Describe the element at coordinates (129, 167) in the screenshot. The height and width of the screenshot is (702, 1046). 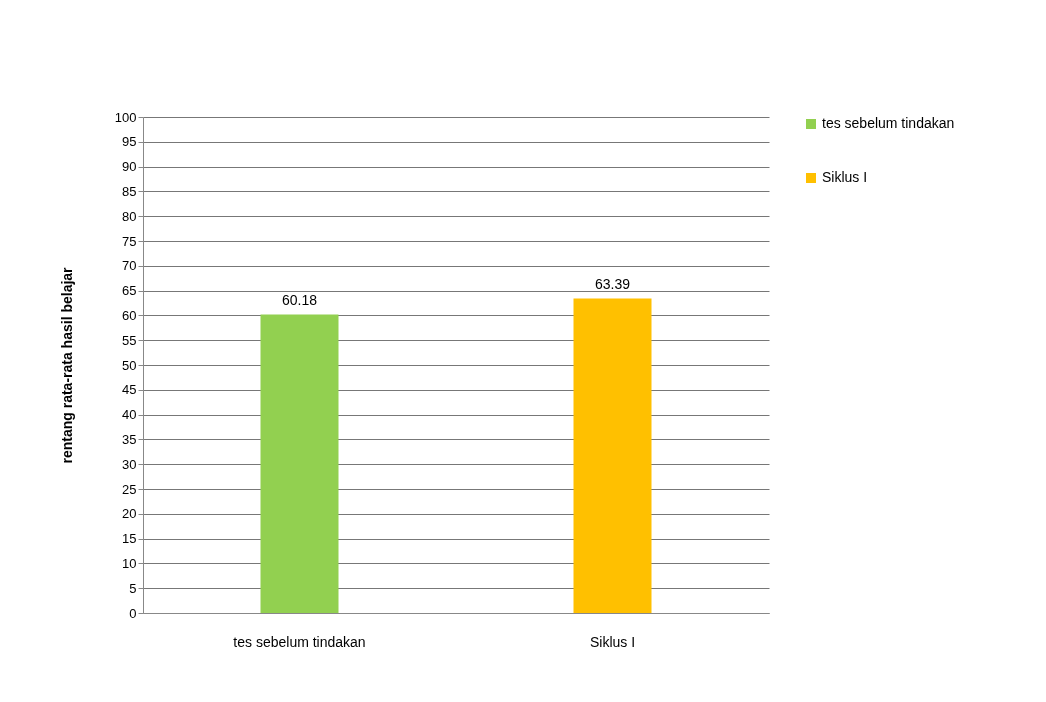
I see `y-tick-label: 90` at that location.